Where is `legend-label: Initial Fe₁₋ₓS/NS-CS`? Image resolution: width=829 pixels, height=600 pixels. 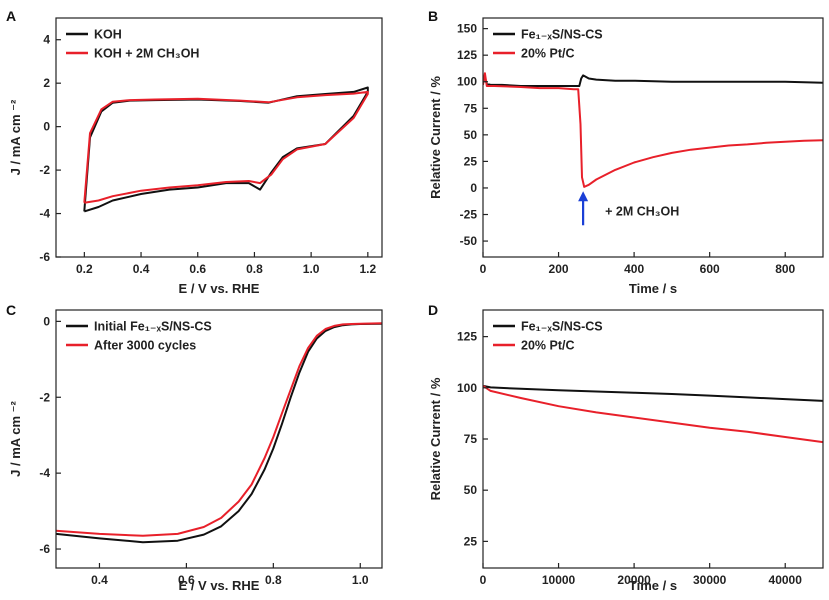
legend-label: Initial Fe₁₋ₓS/NS-CS is located at coordinates (153, 327).